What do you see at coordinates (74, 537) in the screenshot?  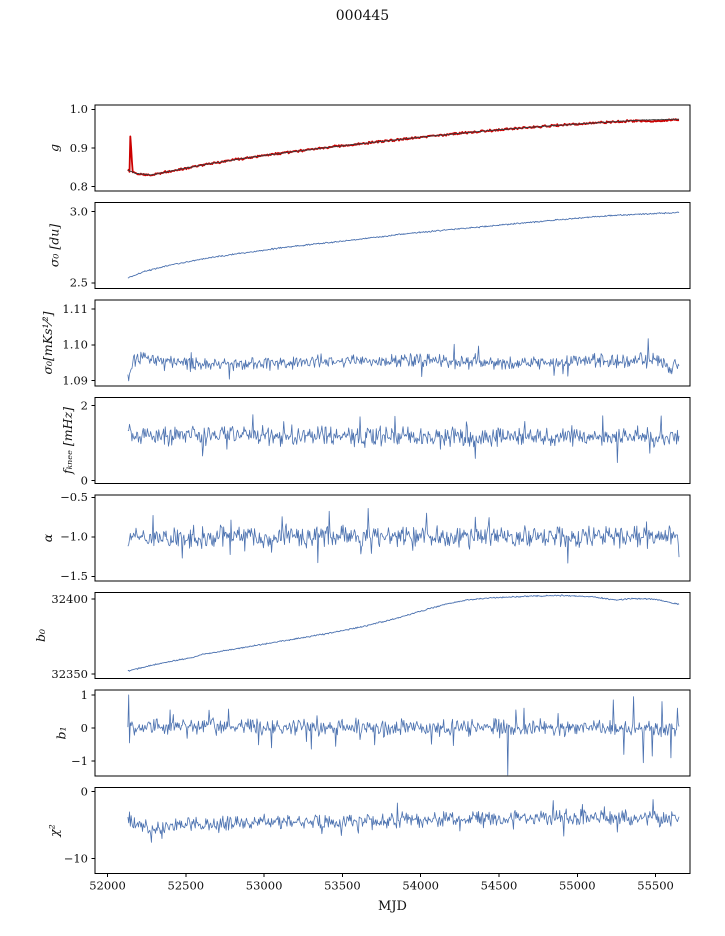 I see `svg-text: −1.0` at bounding box center [74, 537].